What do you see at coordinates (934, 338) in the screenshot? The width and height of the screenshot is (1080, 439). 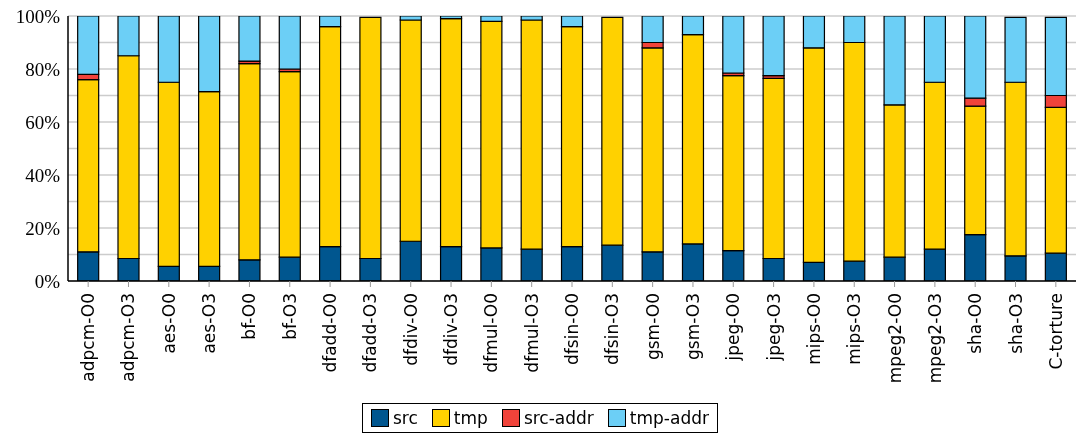 I see `x-tick-label: mpeg2-O3` at bounding box center [934, 338].